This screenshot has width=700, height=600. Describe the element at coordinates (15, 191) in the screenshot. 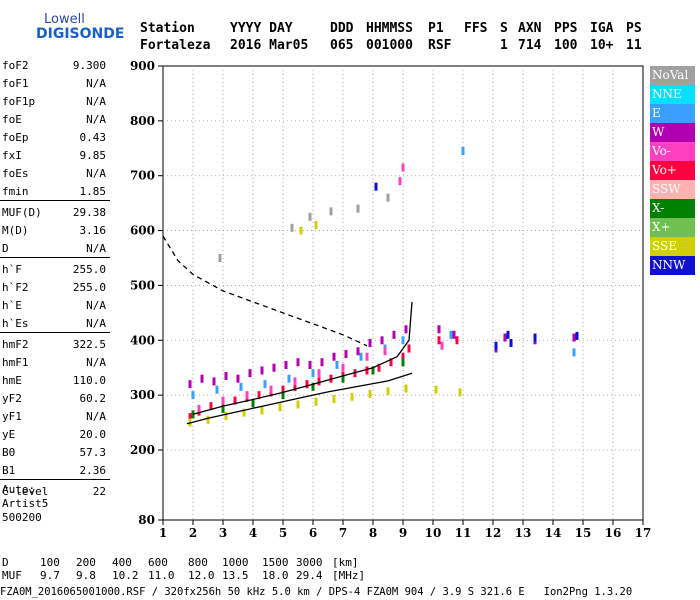

I see `param-name: fmin` at that location.